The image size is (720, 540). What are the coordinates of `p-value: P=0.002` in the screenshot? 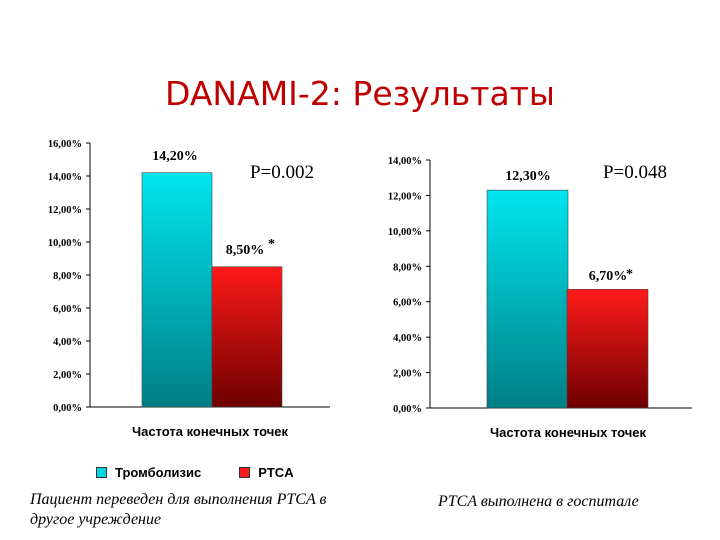 It's located at (282, 172).